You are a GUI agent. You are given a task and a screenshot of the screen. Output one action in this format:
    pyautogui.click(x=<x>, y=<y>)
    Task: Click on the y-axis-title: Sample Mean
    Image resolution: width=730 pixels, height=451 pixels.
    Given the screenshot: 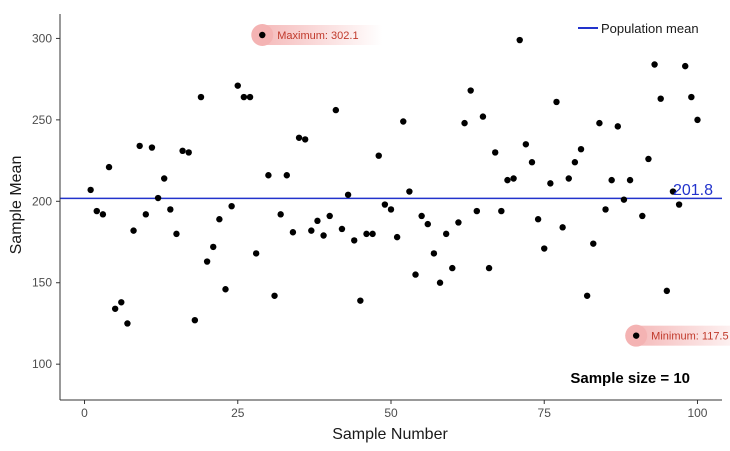 What is the action you would take?
    pyautogui.click(x=16, y=205)
    